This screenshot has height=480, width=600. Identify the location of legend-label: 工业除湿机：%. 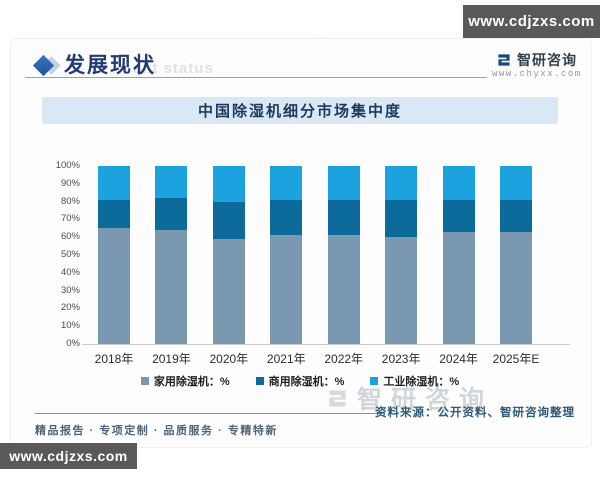
(421, 382).